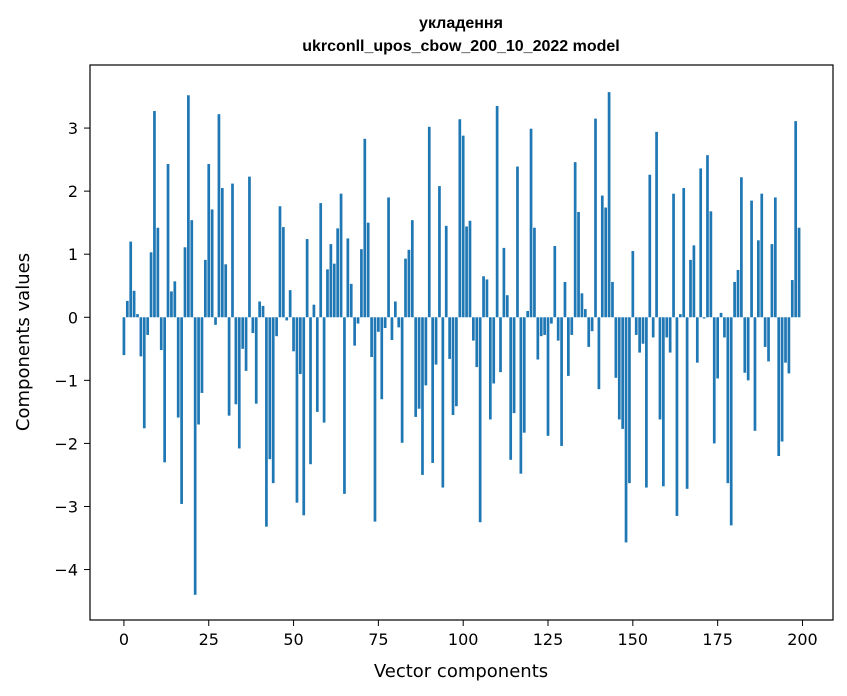 Image resolution: width=847 pixels, height=696 pixels. What do you see at coordinates (633, 639) in the screenshot?
I see `x-tick-label: 150` at bounding box center [633, 639].